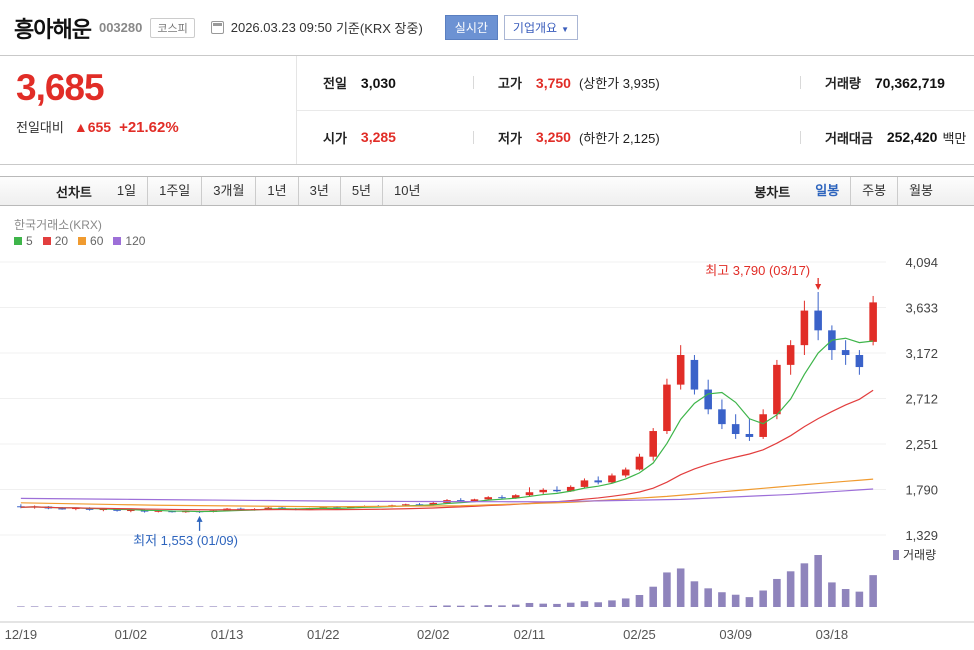  Describe the element at coordinates (920, 191) in the screenshot. I see `tab-monthly: 월봉` at that location.